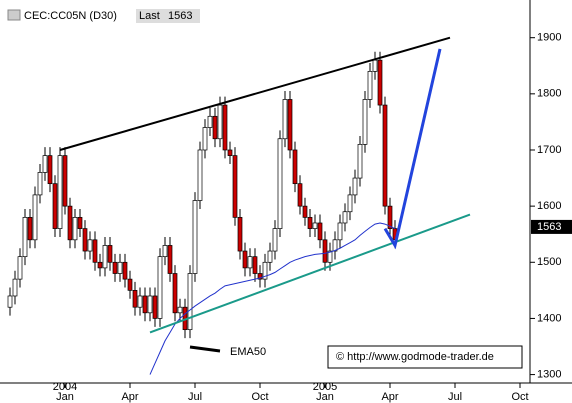 This screenshot has width=572, height=403. Describe the element at coordinates (549, 262) in the screenshot. I see `y-tick-label: 1500` at that location.